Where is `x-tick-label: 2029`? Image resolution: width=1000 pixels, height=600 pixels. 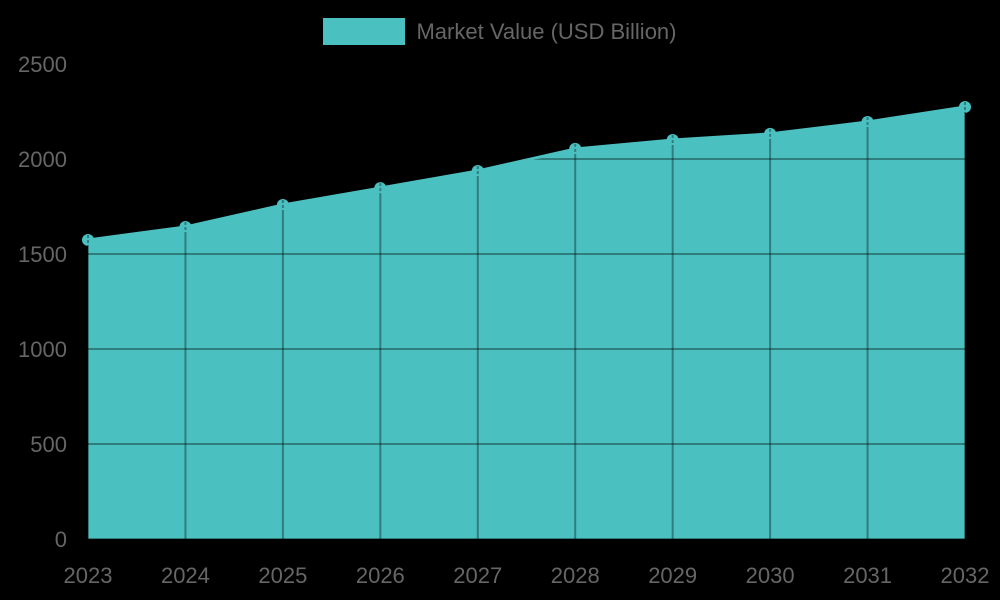 x-tick-label: 2029 is located at coordinates (672, 575).